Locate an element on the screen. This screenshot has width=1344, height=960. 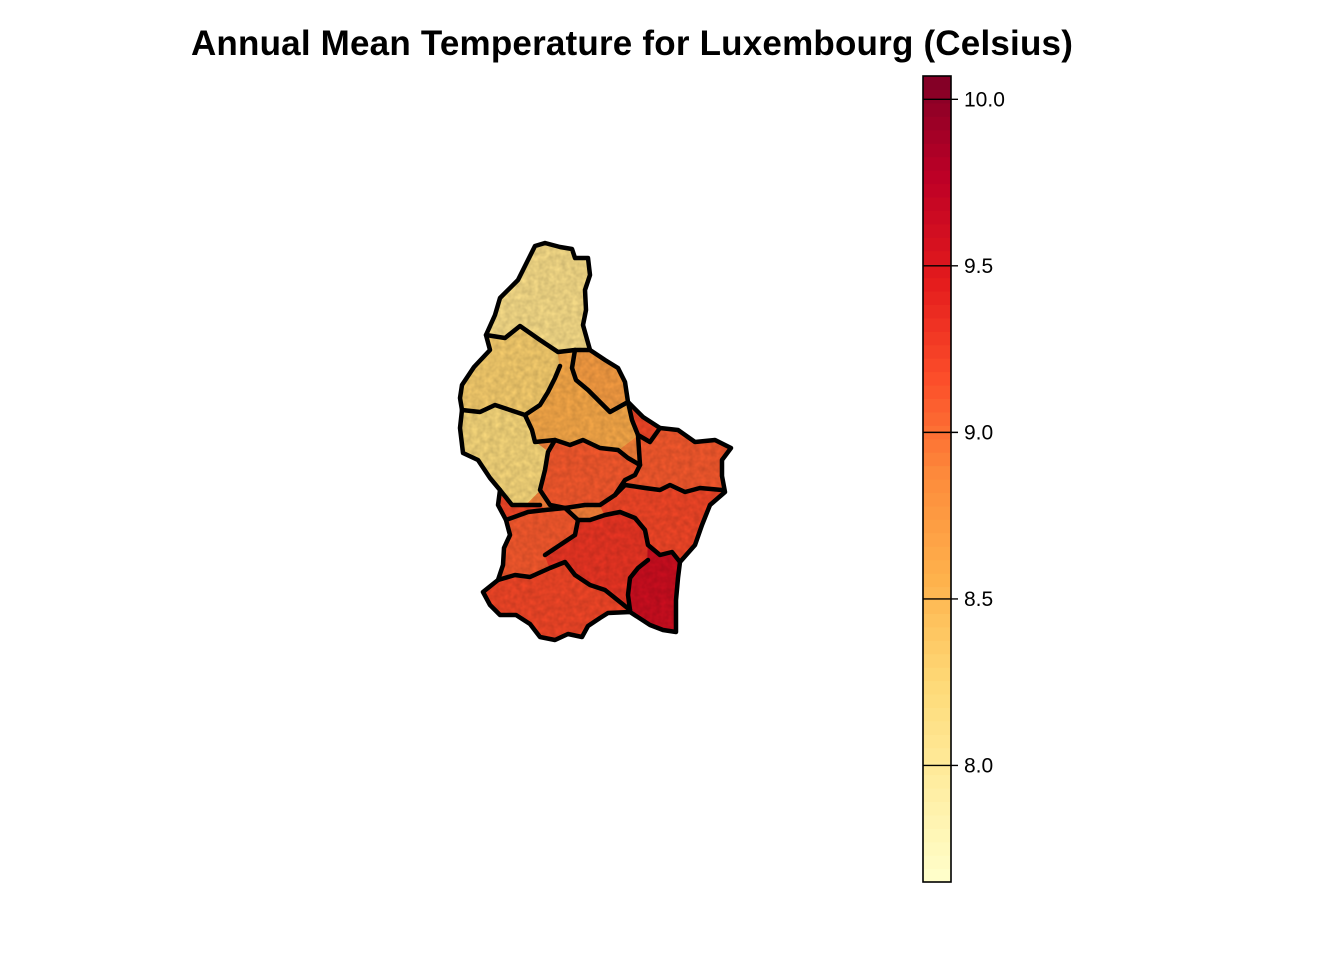
color-legend-tick-label: 9.5 is located at coordinates (978, 266).